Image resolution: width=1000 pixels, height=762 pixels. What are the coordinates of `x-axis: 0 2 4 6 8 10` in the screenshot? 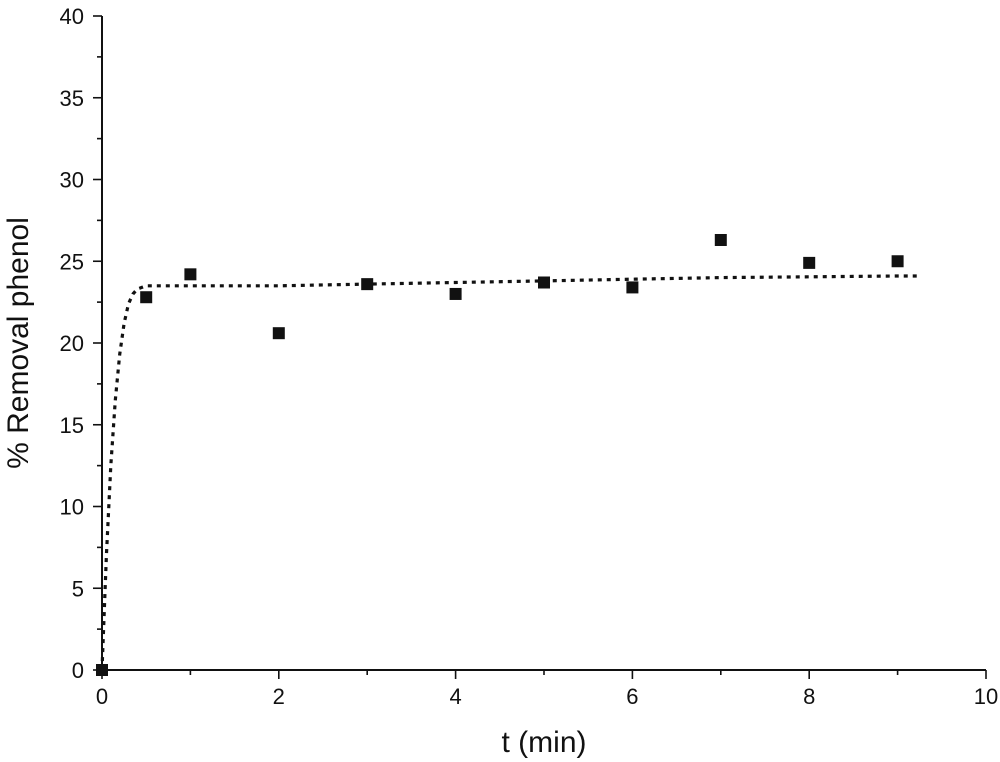 It's located at (547, 689).